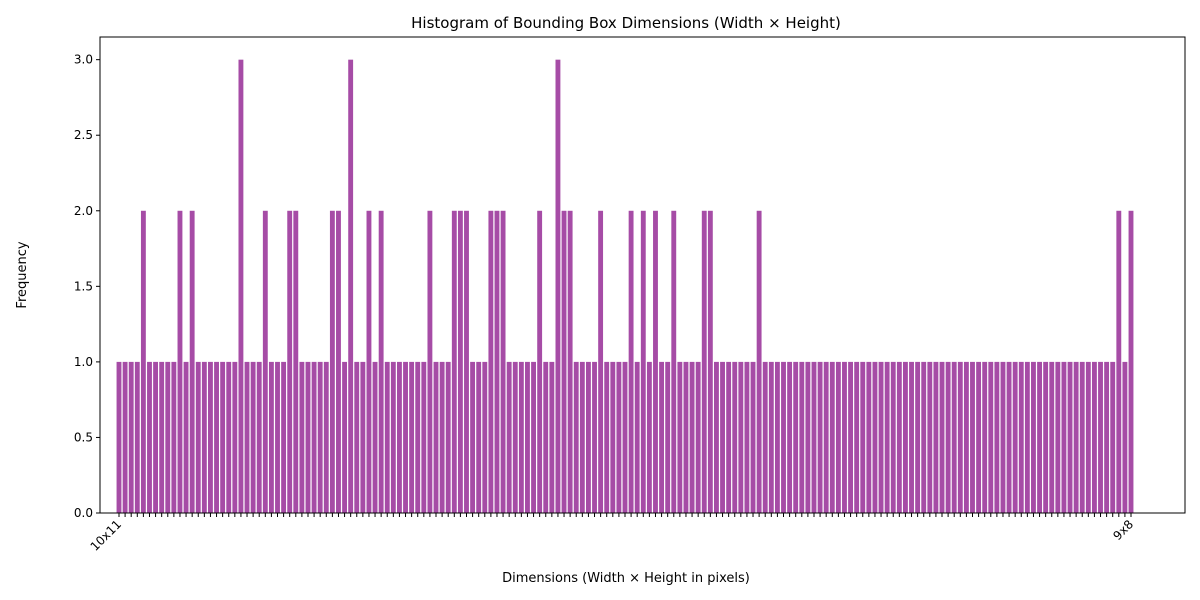 This screenshot has width=1200, height=600. Describe the element at coordinates (626, 578) in the screenshot. I see `x-axis-label: Dimensions (Width × Height in pixels)` at that location.